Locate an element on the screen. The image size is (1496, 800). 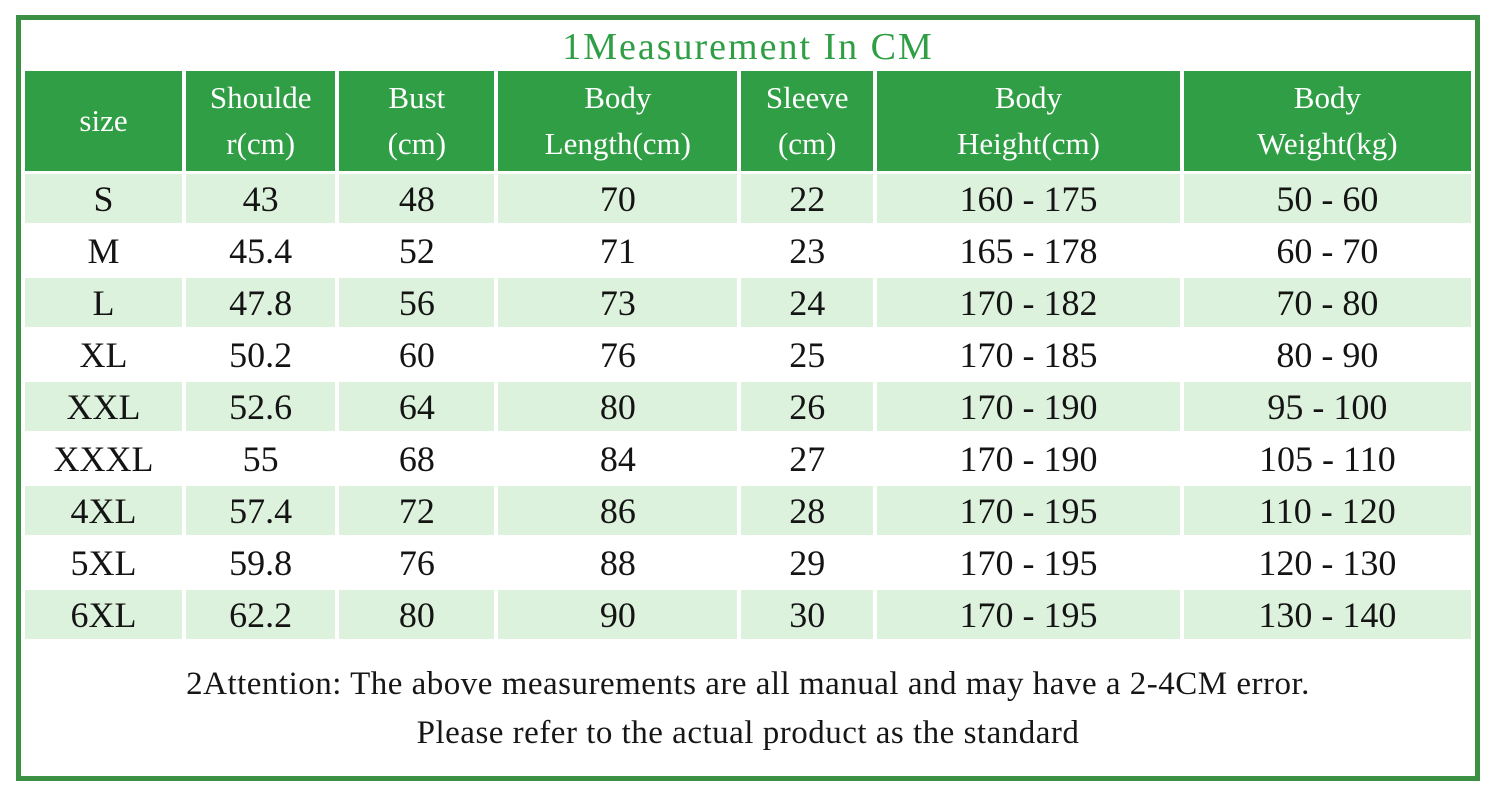
measurement-cell: 68 is located at coordinates (418, 459).